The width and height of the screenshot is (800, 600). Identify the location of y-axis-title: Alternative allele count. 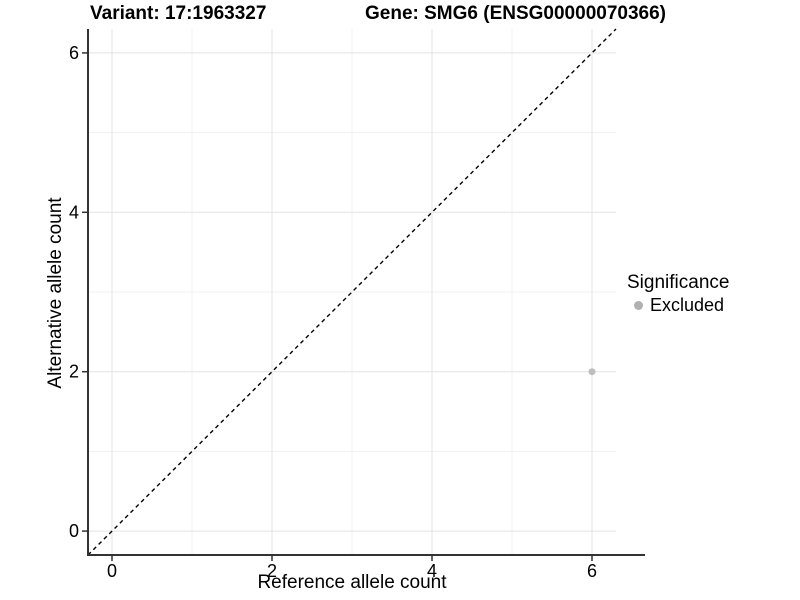
(55, 293).